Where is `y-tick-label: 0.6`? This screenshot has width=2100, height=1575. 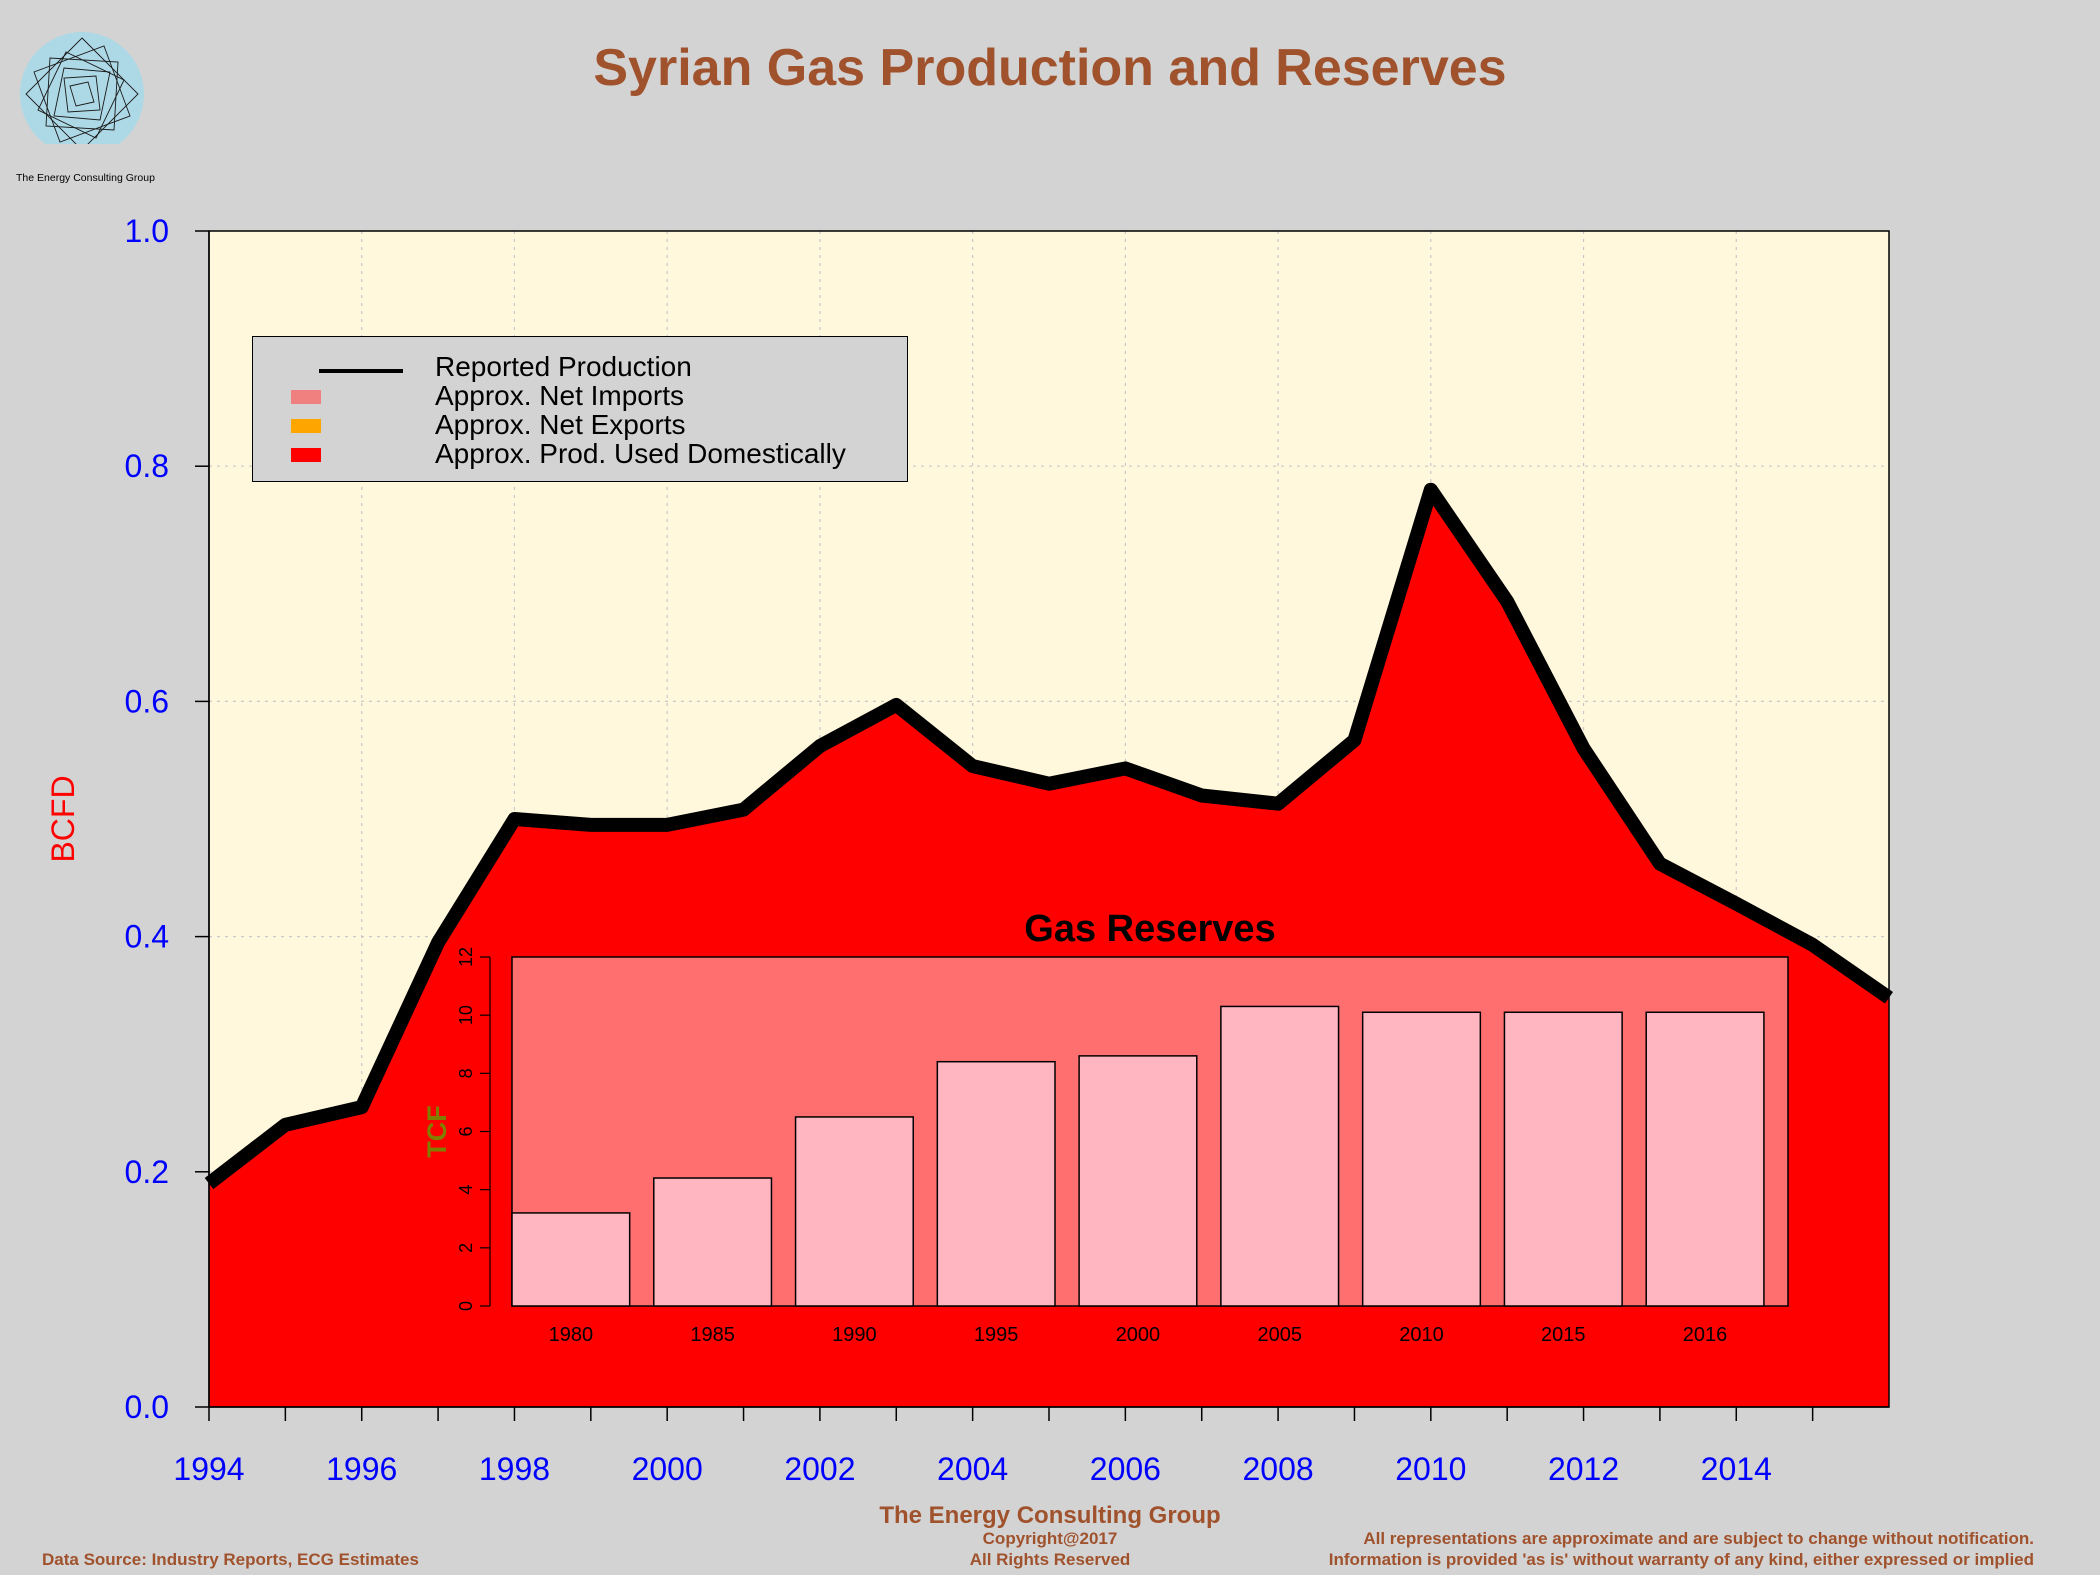
y-tick-label: 0.6 is located at coordinates (147, 701).